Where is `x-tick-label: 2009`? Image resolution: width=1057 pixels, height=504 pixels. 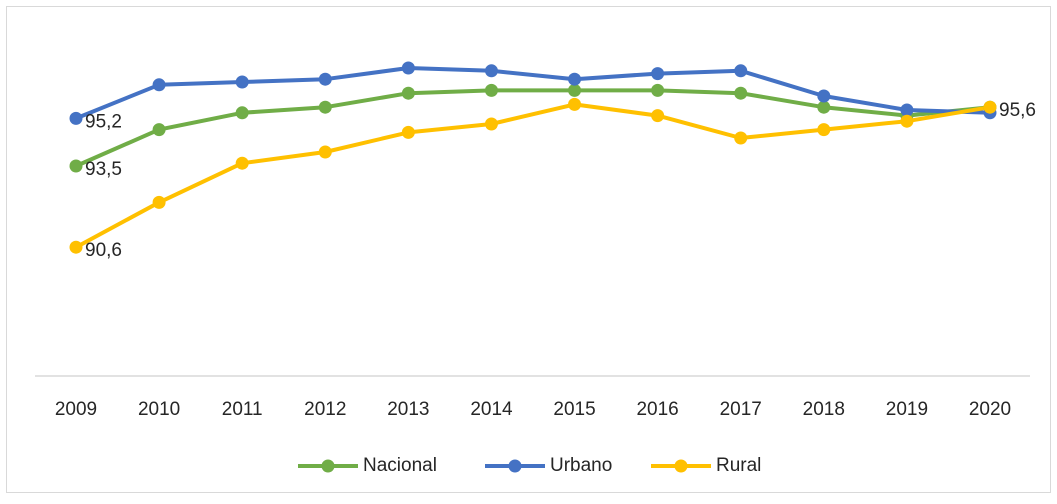
x-tick-label: 2009 is located at coordinates (76, 409).